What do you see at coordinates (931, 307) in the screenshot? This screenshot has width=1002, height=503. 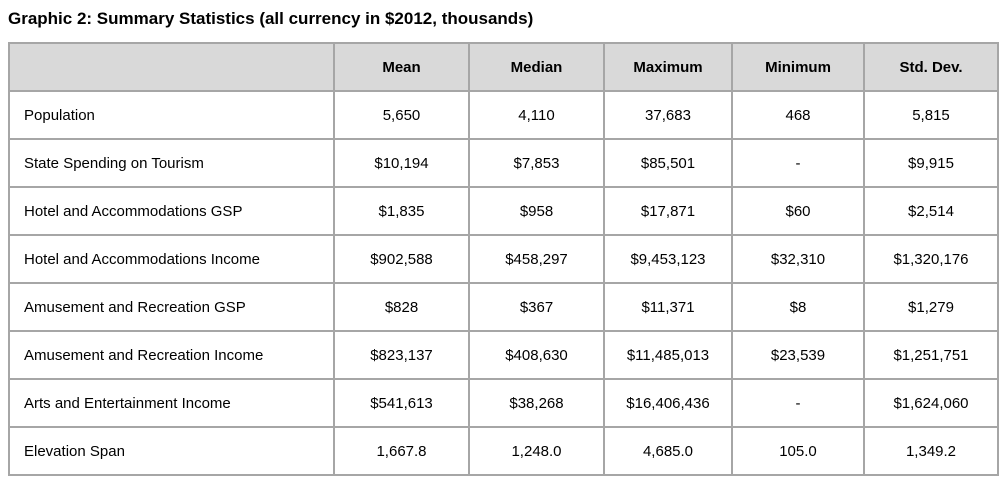 I see `cell-value: $1,279` at bounding box center [931, 307].